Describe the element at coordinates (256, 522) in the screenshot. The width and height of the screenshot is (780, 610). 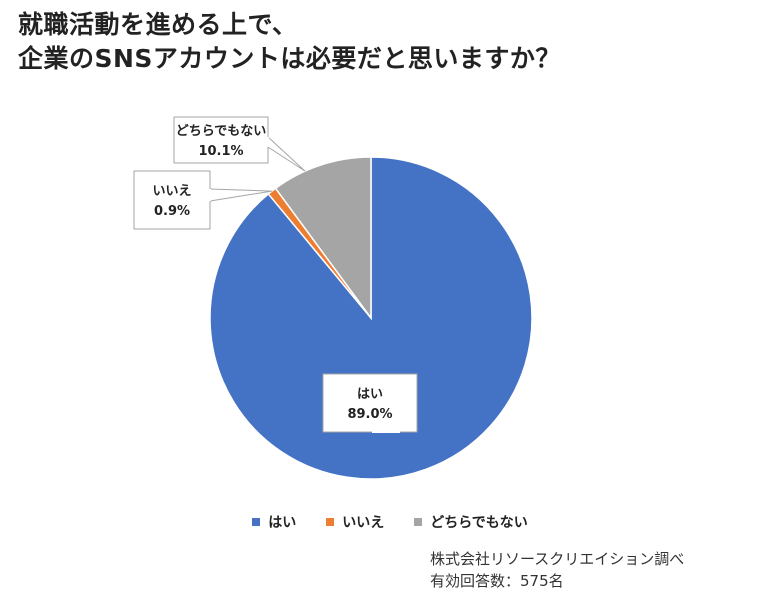
I see `legend-swatch-yes` at that location.